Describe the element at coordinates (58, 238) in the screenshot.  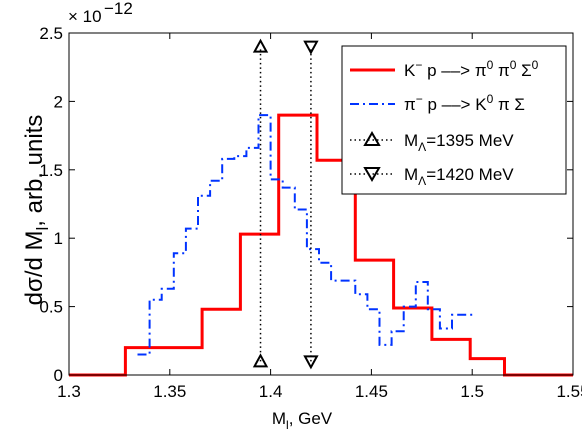
I see `y-tick-label-2: 1` at that location.